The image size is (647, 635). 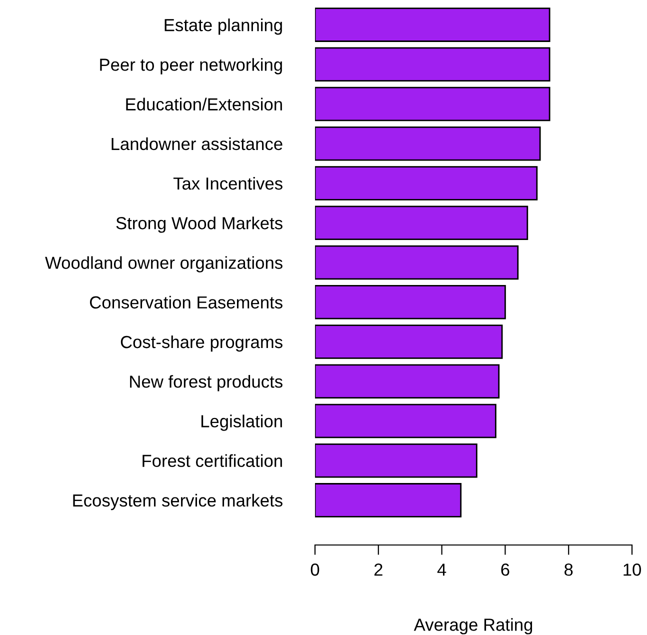 I want to click on y-tick-label: Legislation, so click(x=241, y=422).